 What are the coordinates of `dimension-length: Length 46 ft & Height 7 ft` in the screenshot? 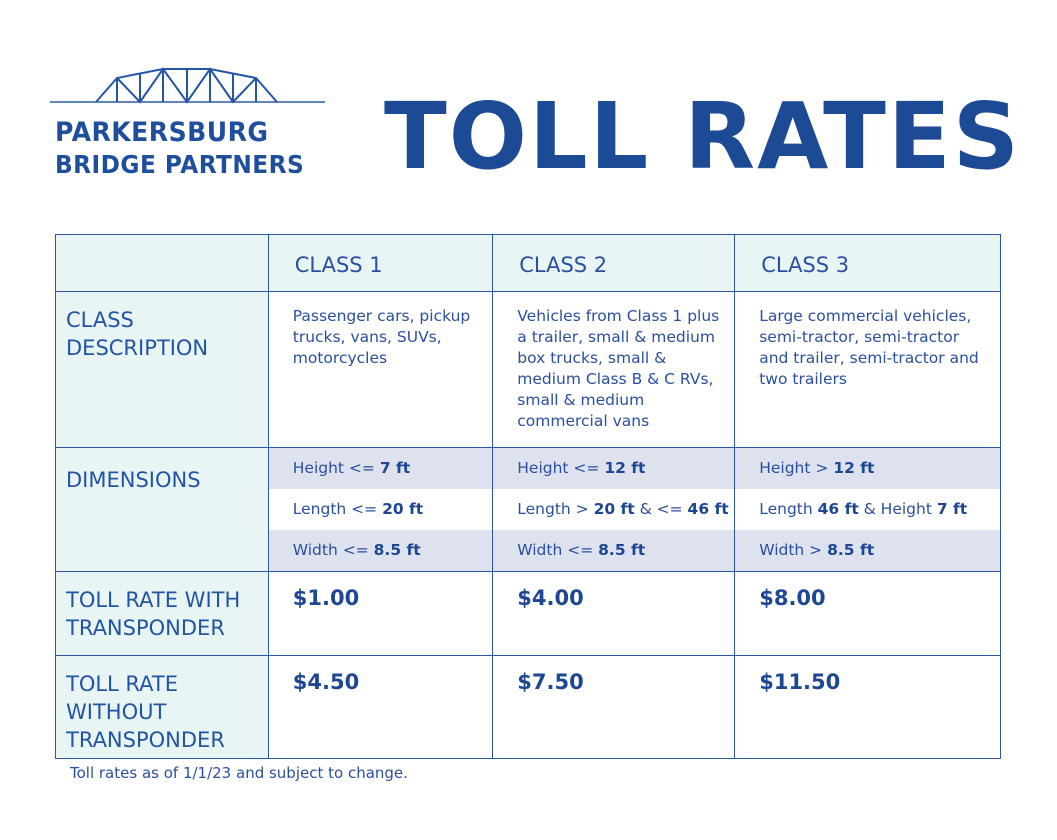 It's located at (867, 509).